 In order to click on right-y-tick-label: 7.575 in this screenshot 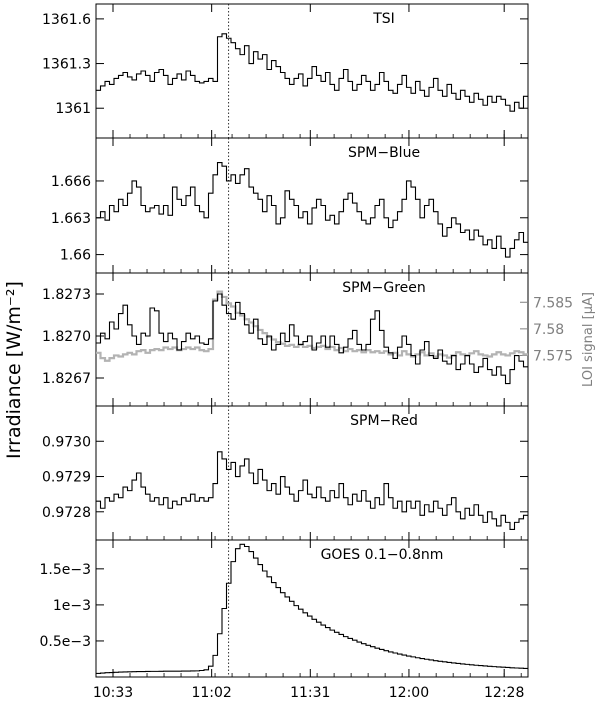, I will do `click(553, 356)`.